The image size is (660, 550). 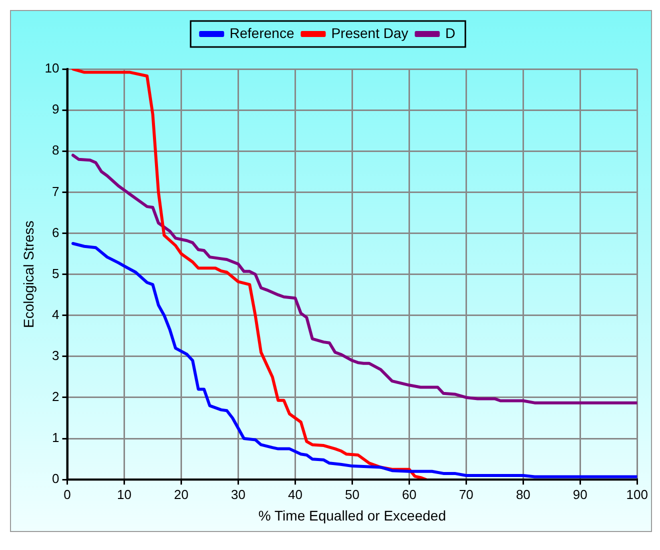 What do you see at coordinates (56, 396) in the screenshot?
I see `y-tick-label: 2` at bounding box center [56, 396].